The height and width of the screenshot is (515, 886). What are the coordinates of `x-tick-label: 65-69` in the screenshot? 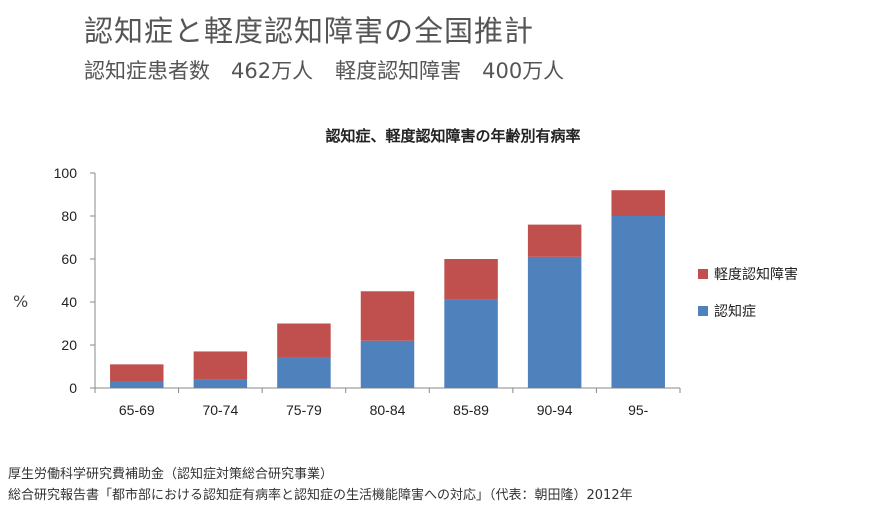 It's located at (137, 410).